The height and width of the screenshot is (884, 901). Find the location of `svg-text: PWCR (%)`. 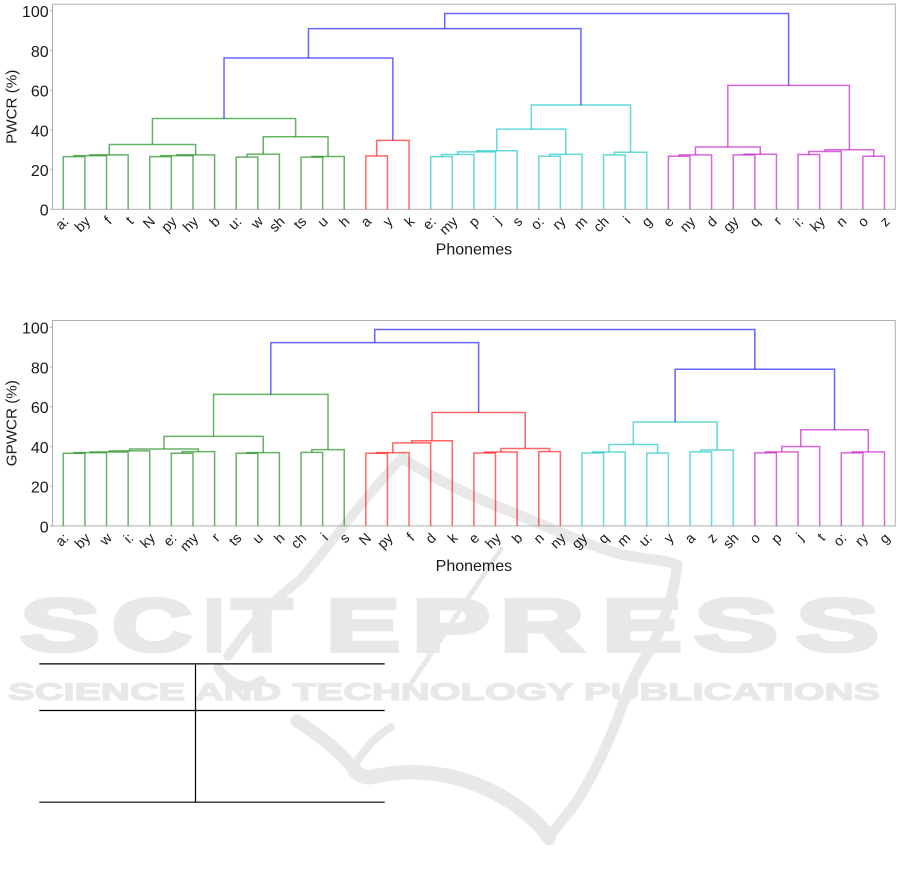

svg-text: PWCR (%) is located at coordinates (12, 107).